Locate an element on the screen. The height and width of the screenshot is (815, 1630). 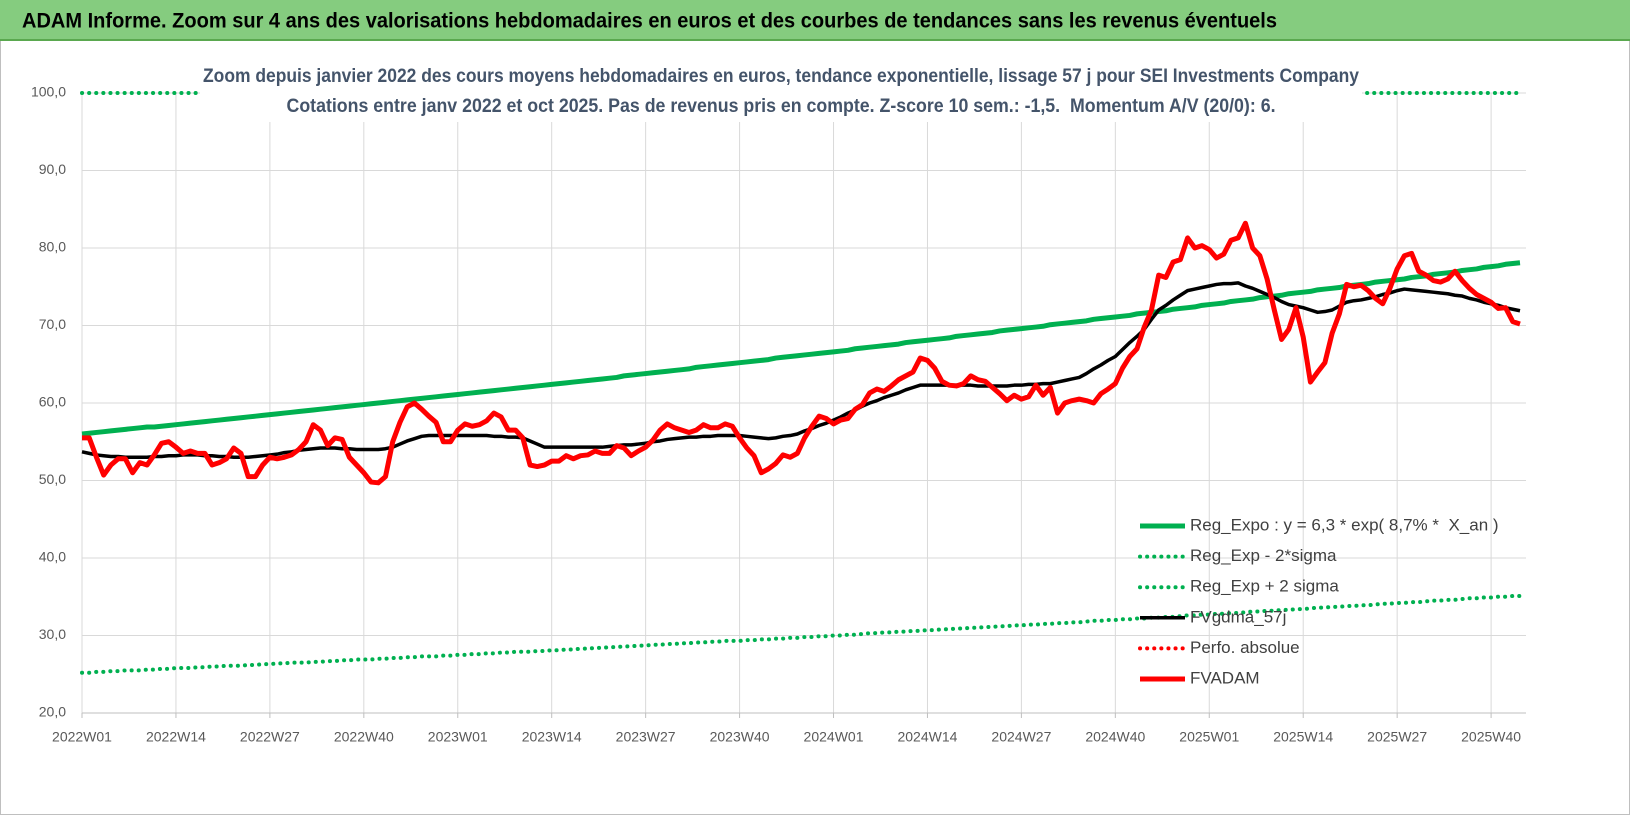
legend-label: Reg_Exp - 2*sigma is located at coordinates (1263, 555).